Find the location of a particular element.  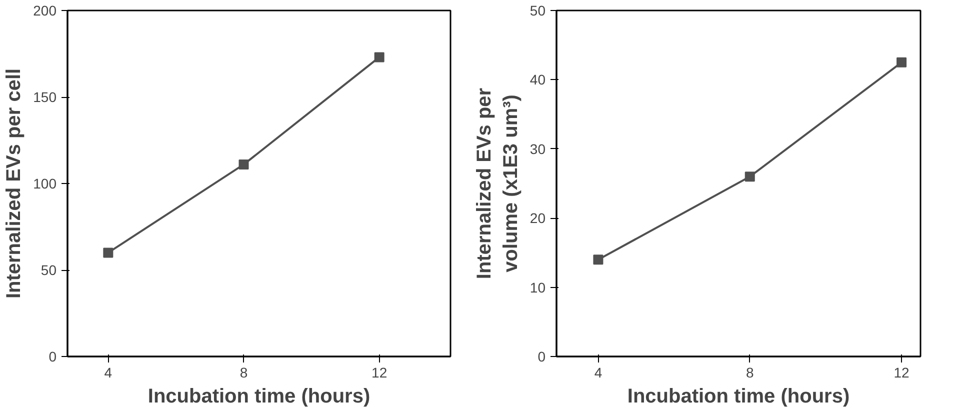

y-axis-title: Internalized EVs per volume (x1E3 um³) is located at coordinates (498, 184).